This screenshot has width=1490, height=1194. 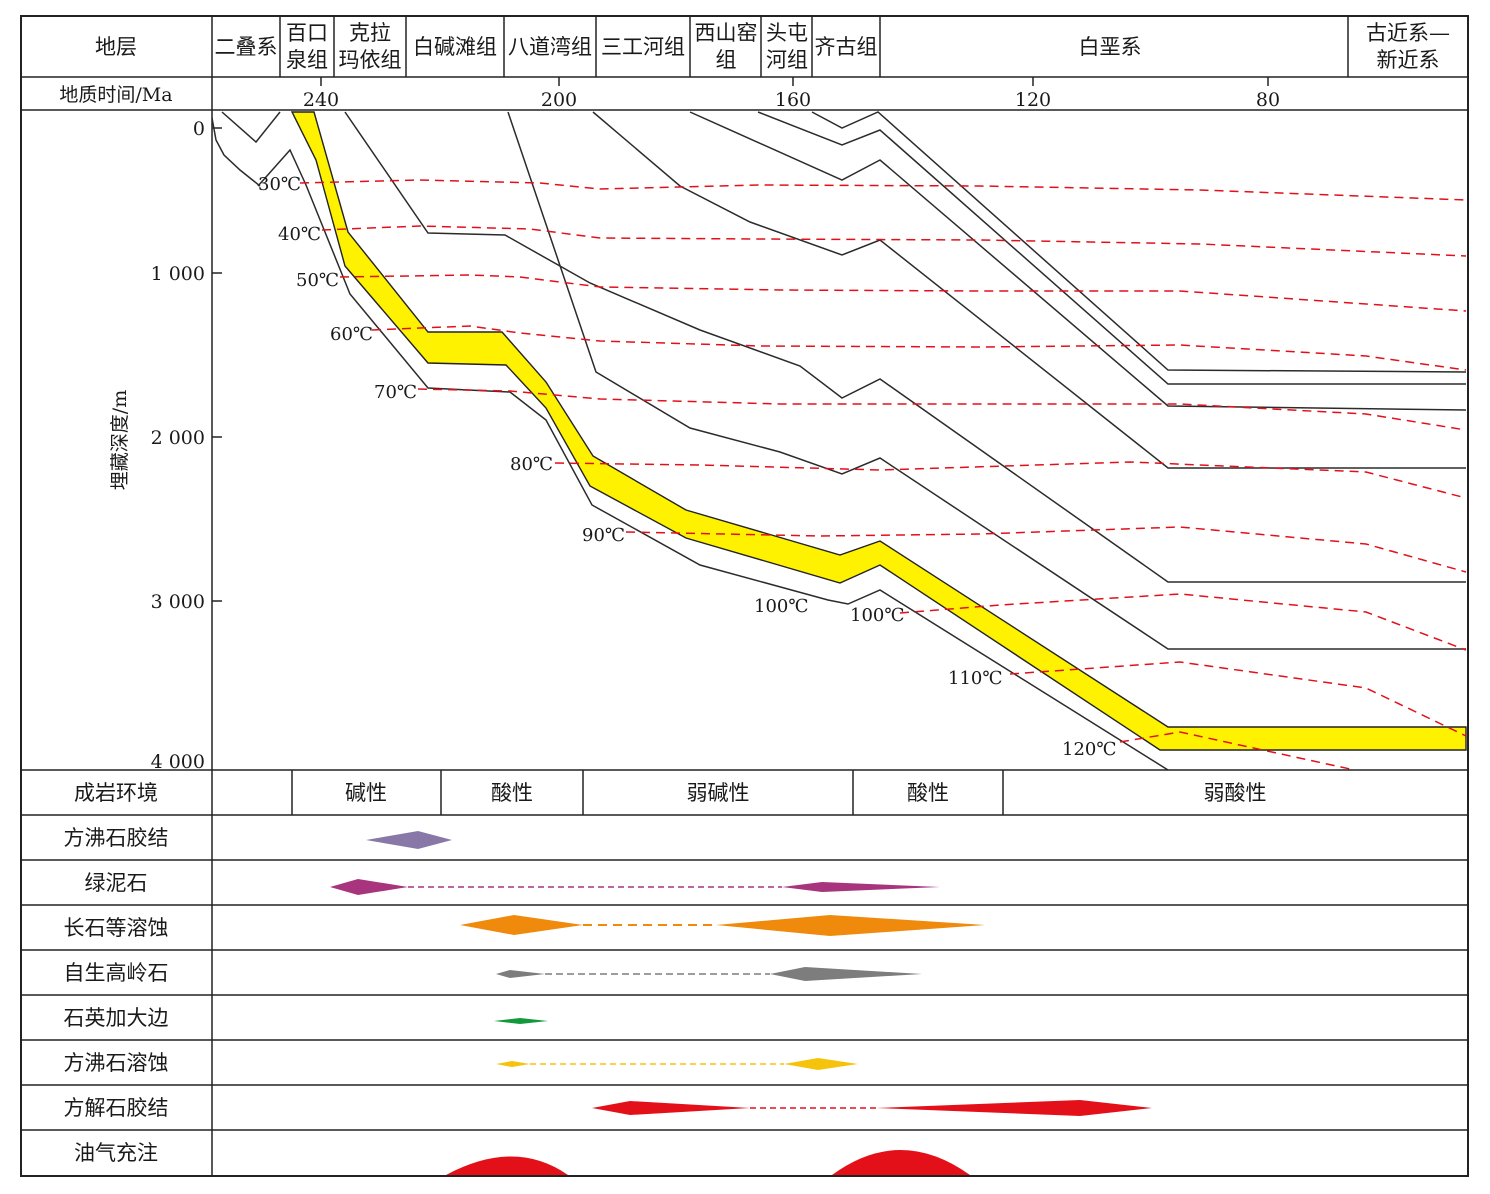 What do you see at coordinates (726, 33) in the screenshot?
I see `stratum-xishanyao-line1: 西山窑` at bounding box center [726, 33].